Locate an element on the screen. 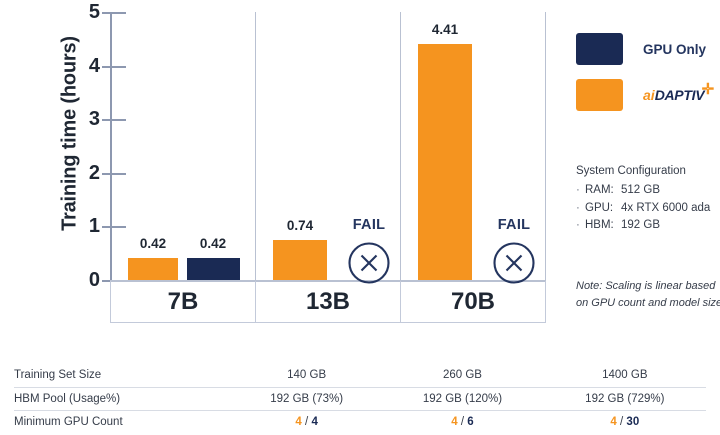  table-row-minimum-gpu-count: Minimum GPU Count 4 / 4 4 / 6 4 / 30 is located at coordinates (360, 421).